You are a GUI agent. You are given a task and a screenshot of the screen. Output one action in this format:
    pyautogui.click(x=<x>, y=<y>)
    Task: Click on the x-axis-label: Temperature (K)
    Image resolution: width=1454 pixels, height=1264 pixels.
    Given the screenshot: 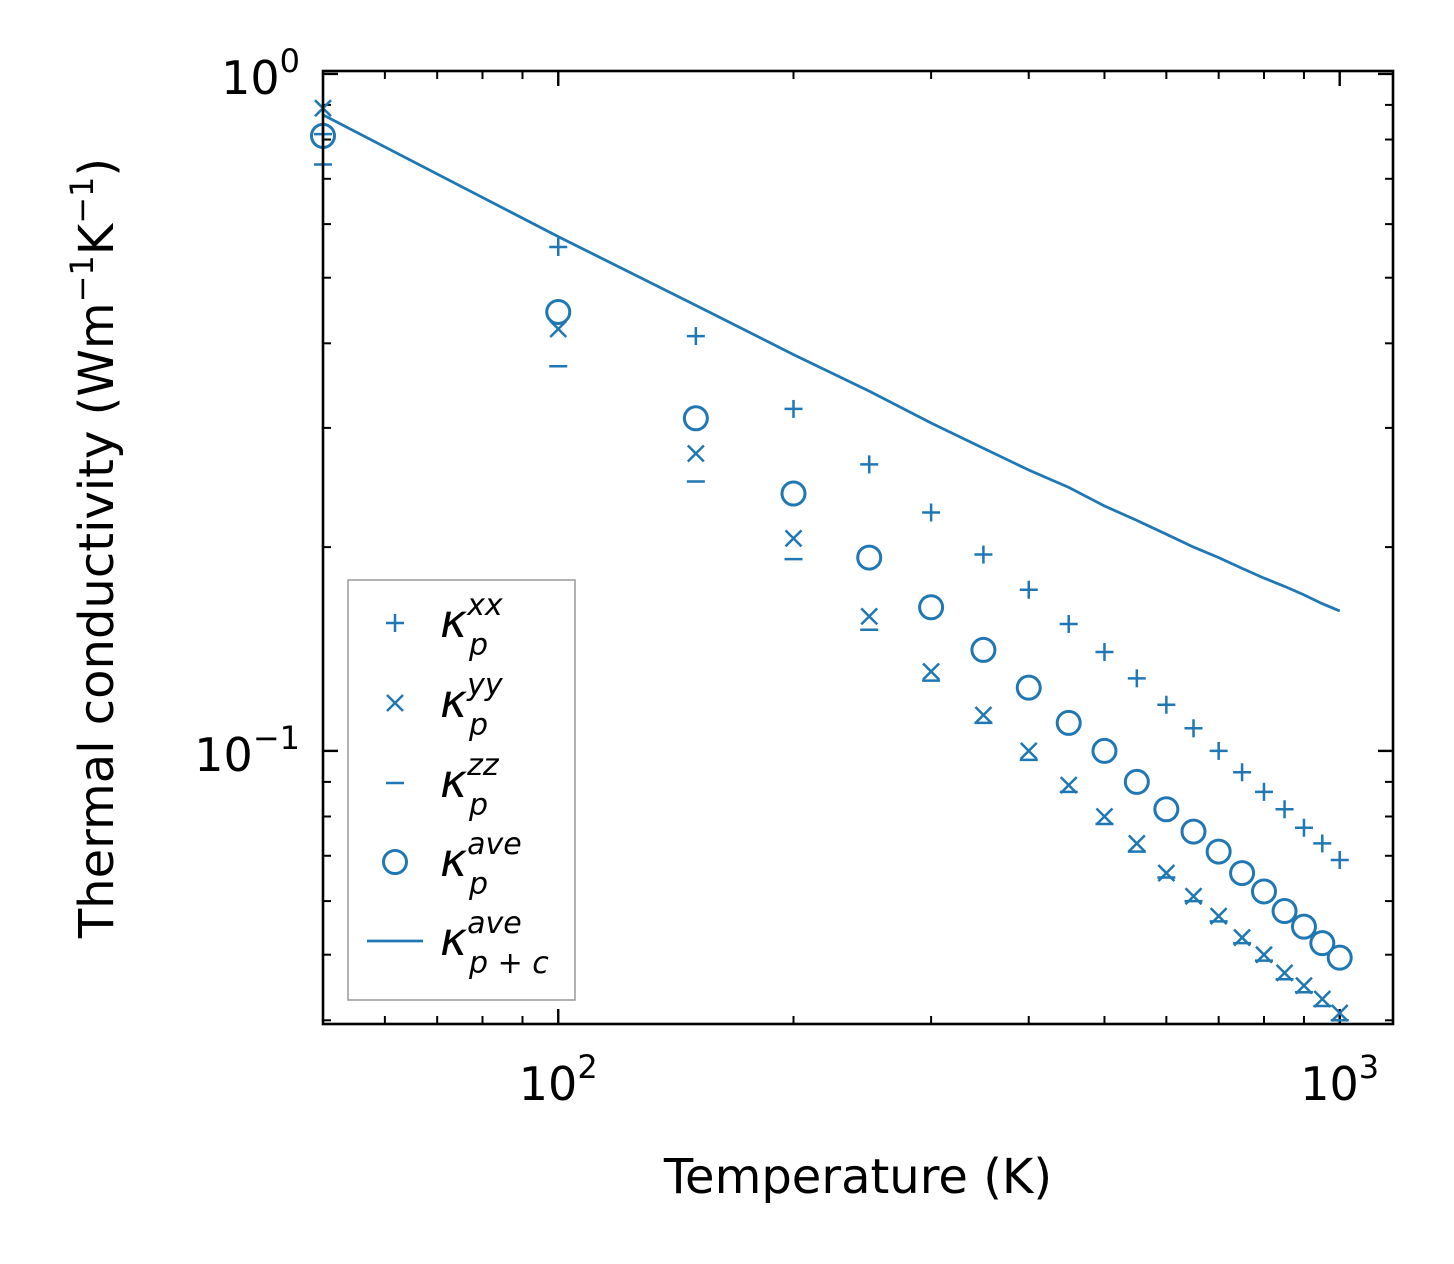 What is the action you would take?
    pyautogui.click(x=857, y=1177)
    